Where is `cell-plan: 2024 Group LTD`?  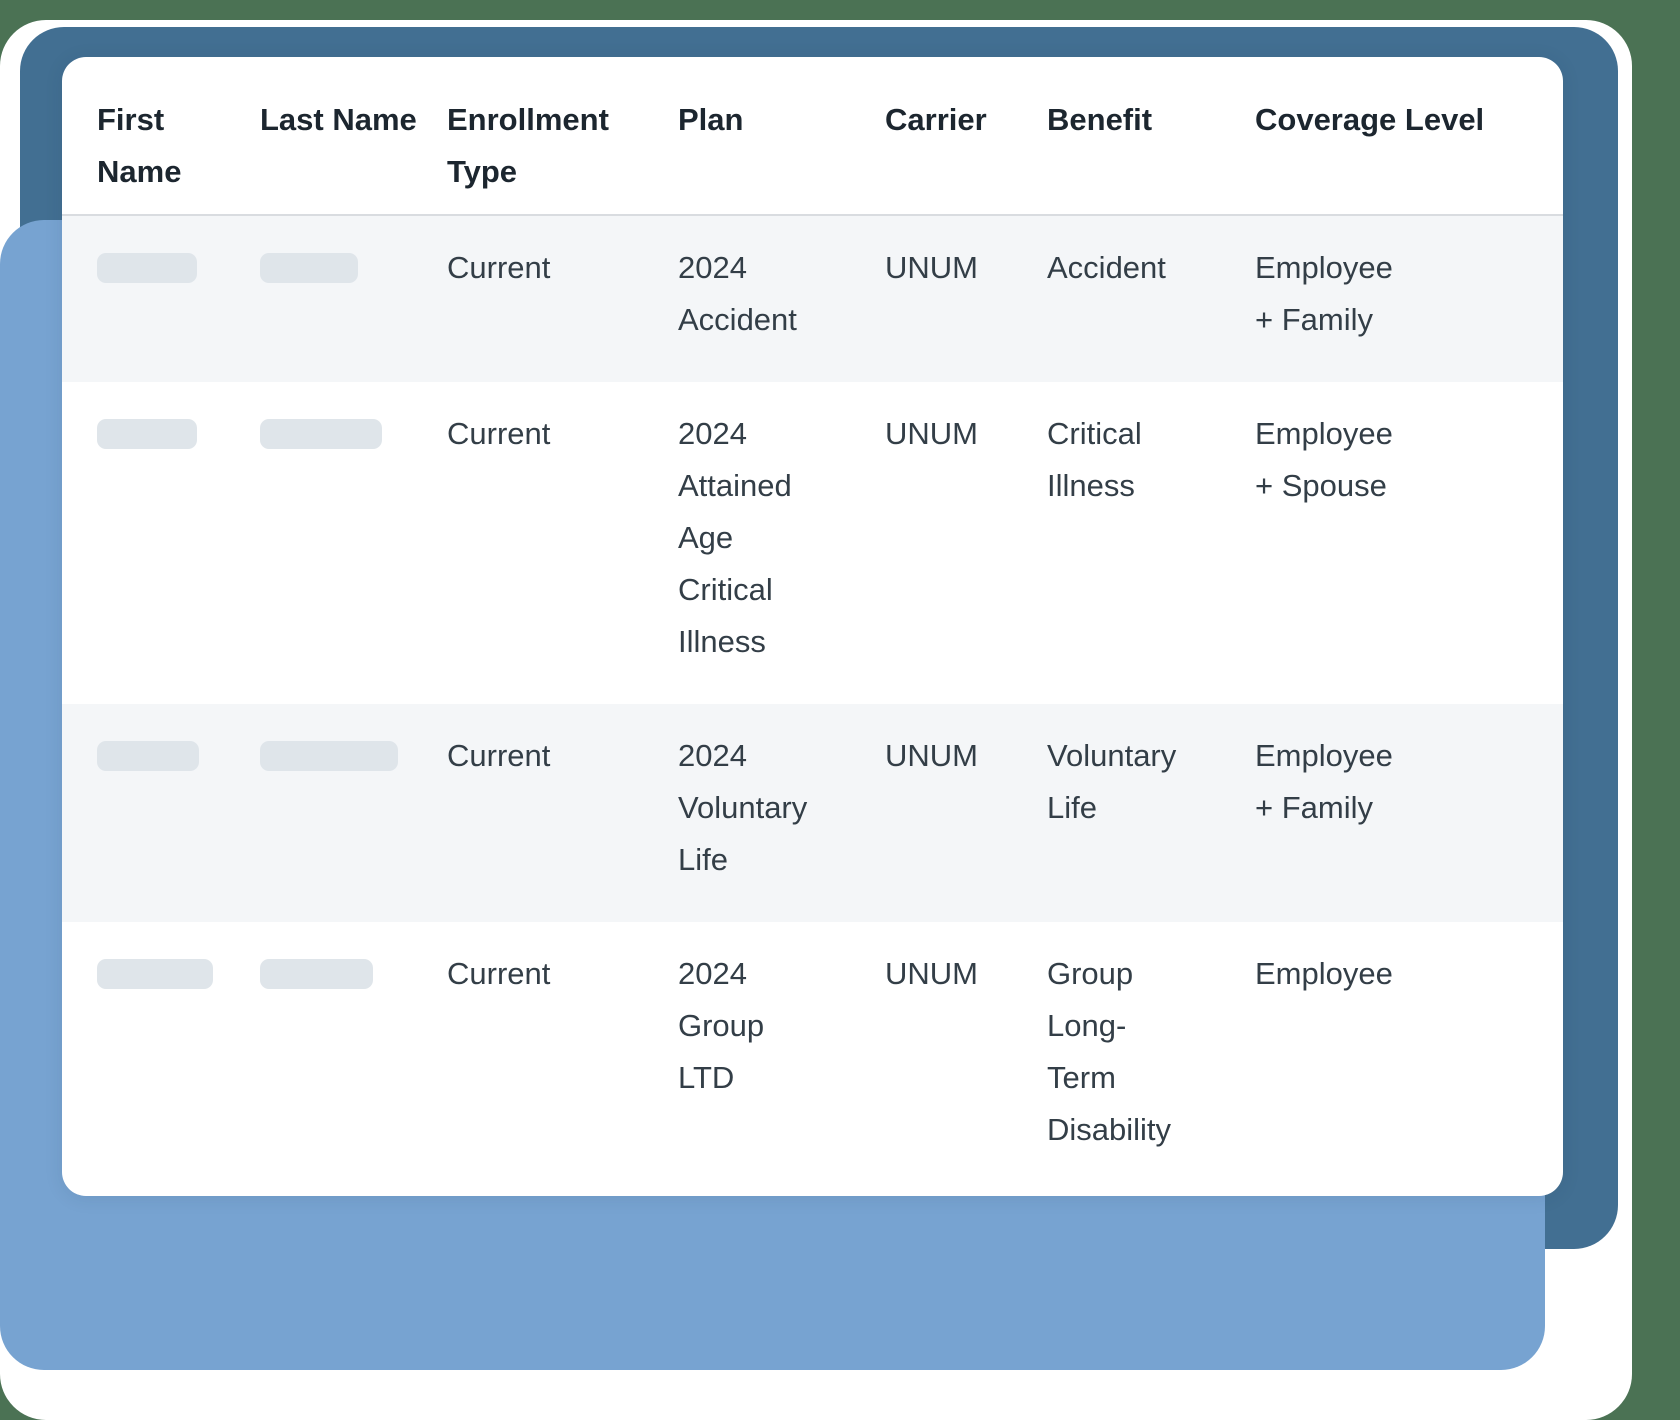 cell-plan: 2024 Group LTD is located at coordinates (721, 1025).